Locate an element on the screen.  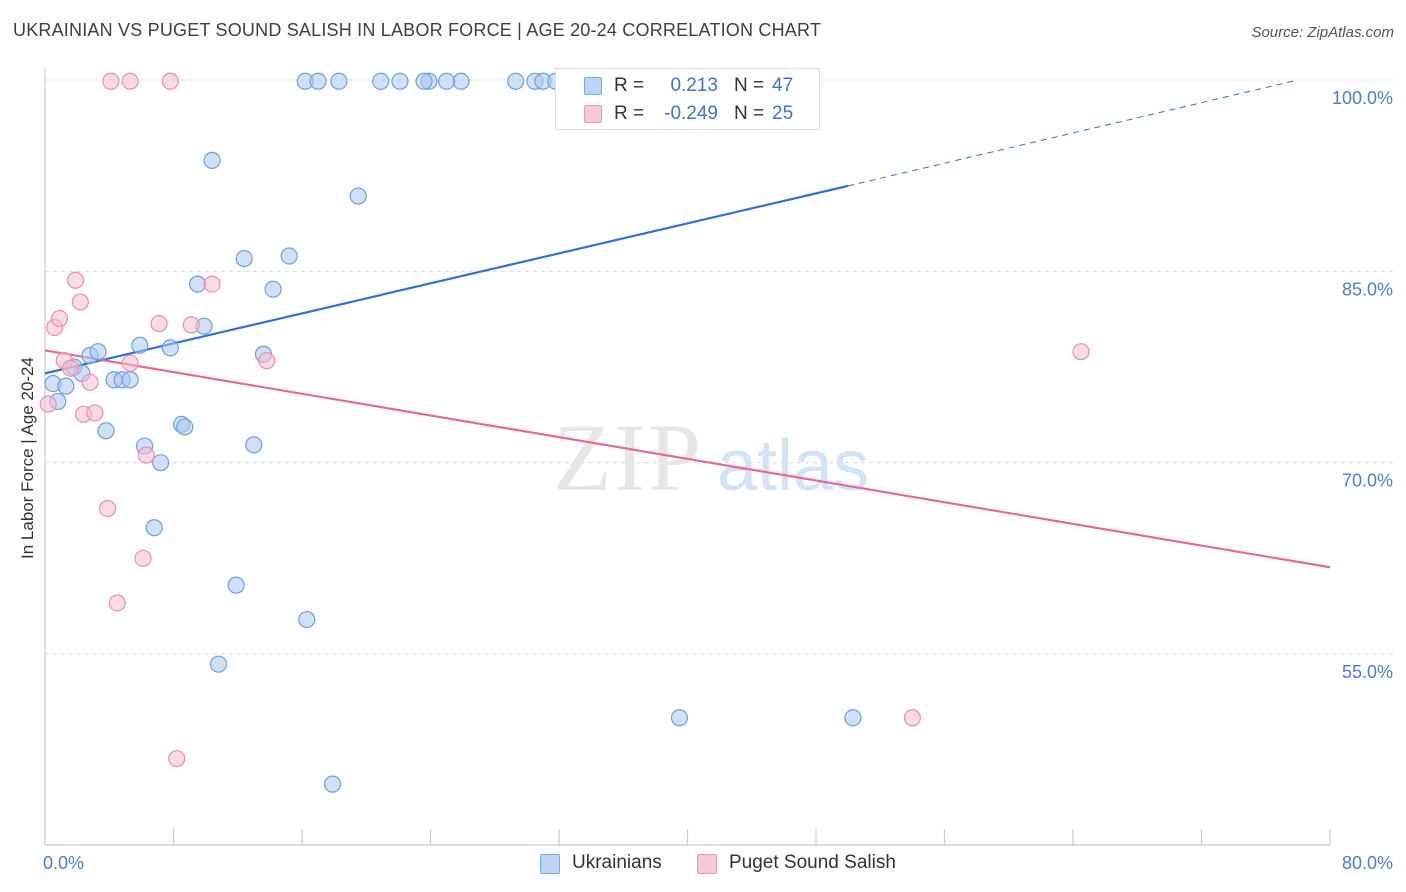
y-tick-label: 70.0% is located at coordinates (1367, 481).